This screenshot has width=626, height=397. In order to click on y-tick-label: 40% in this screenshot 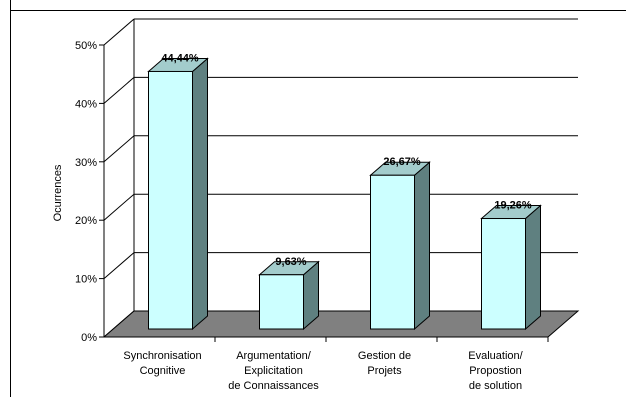, I will do `click(86, 104)`.